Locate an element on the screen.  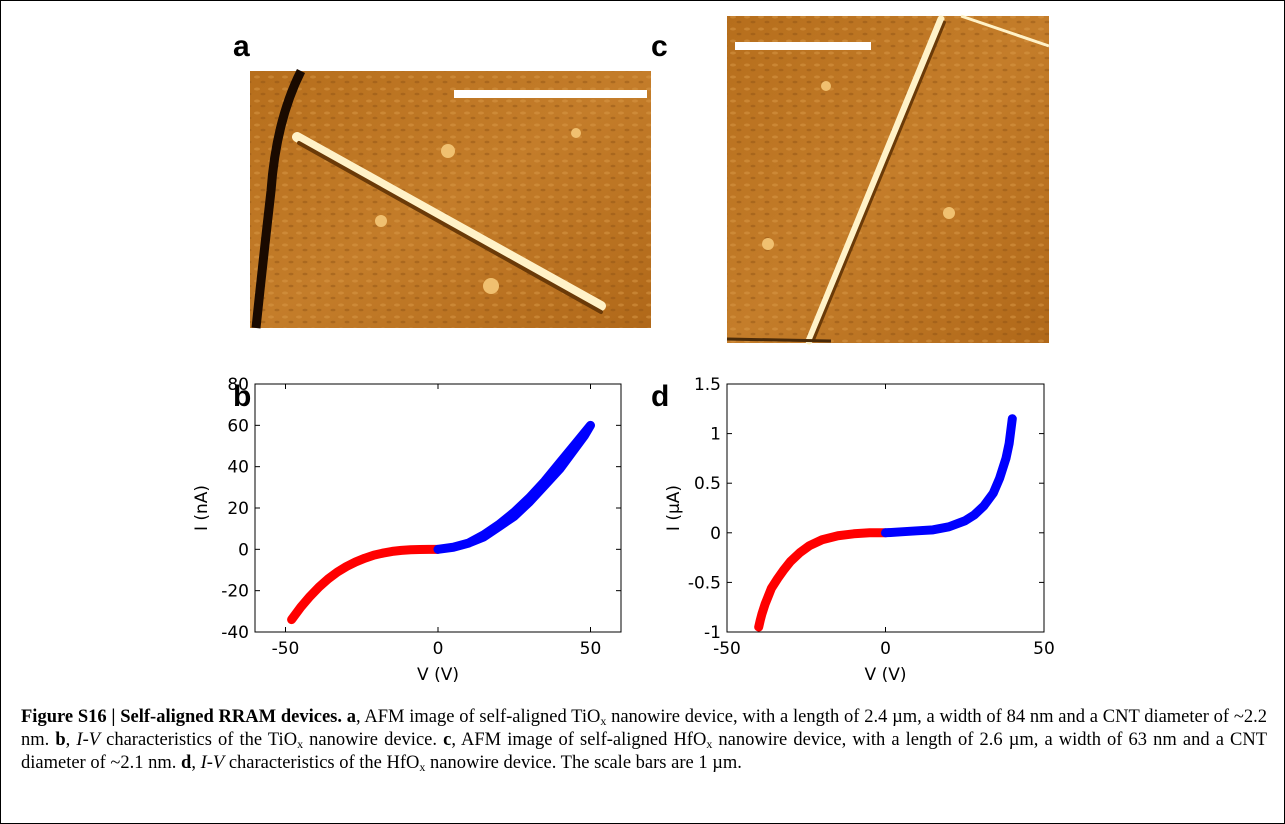
y-tick-label: 20 is located at coordinates (238, 509).